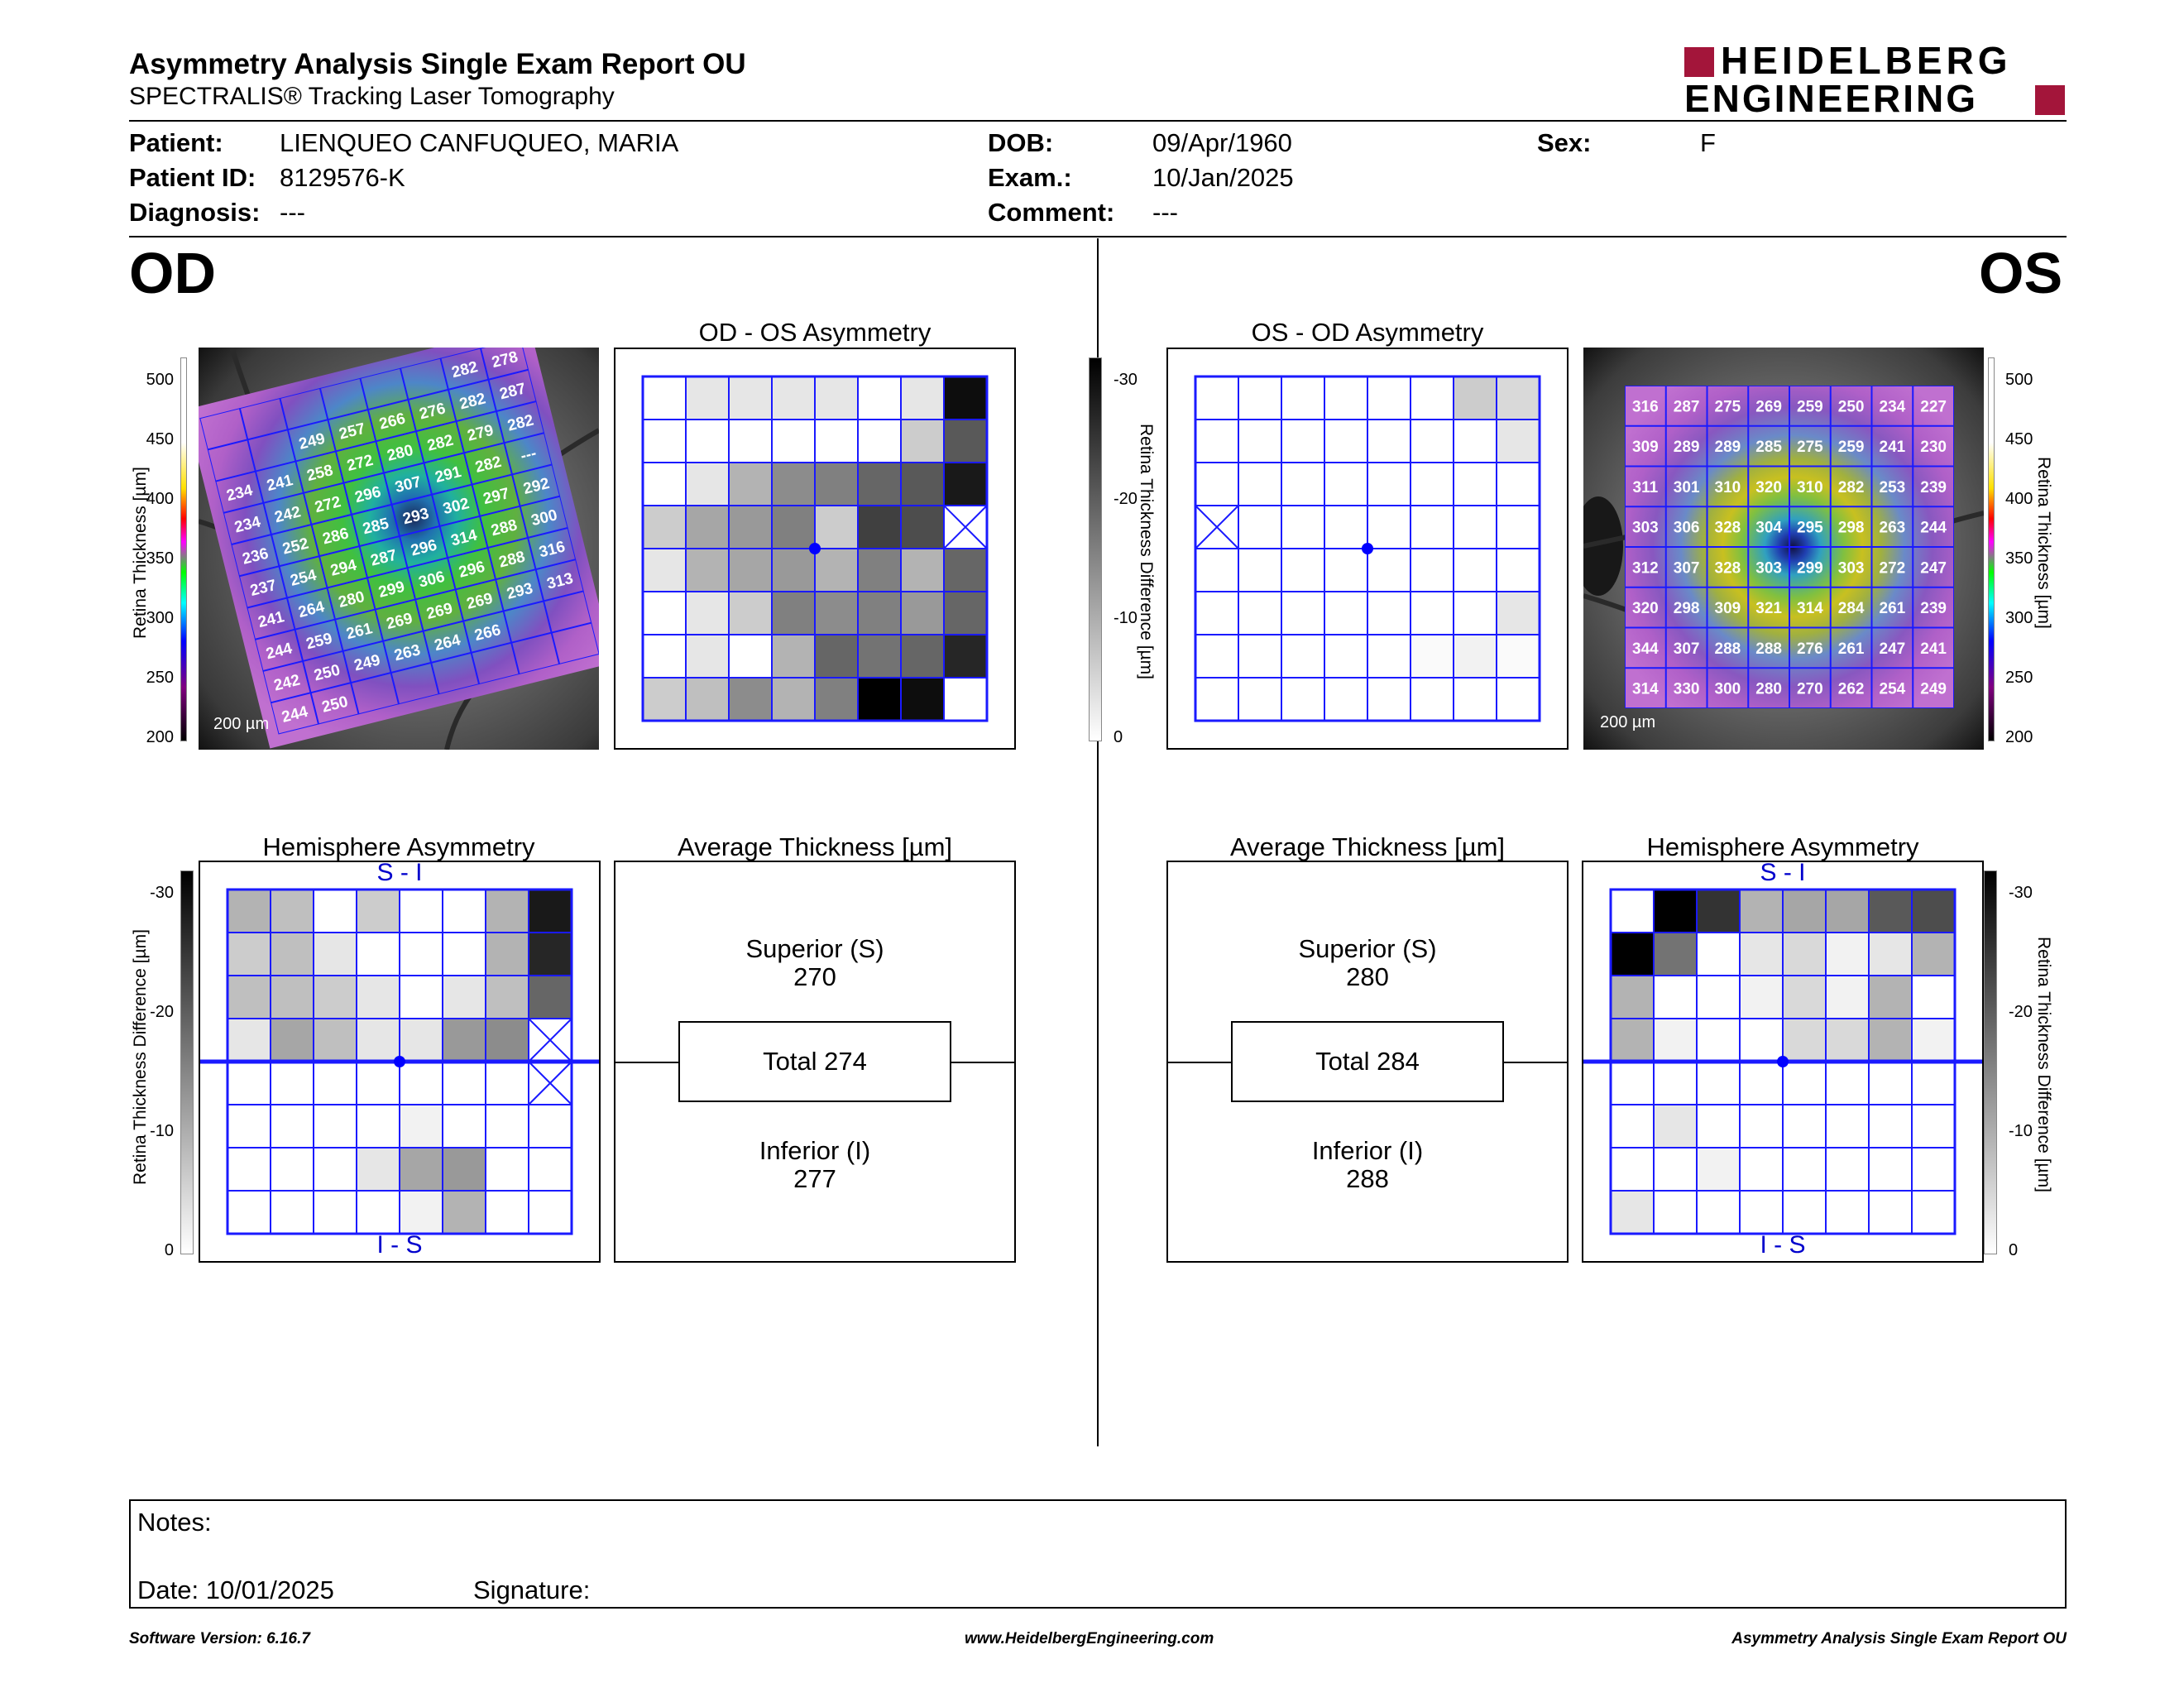 The width and height of the screenshot is (2184, 1688). I want to click on thickness-value: 234, so click(1893, 406).